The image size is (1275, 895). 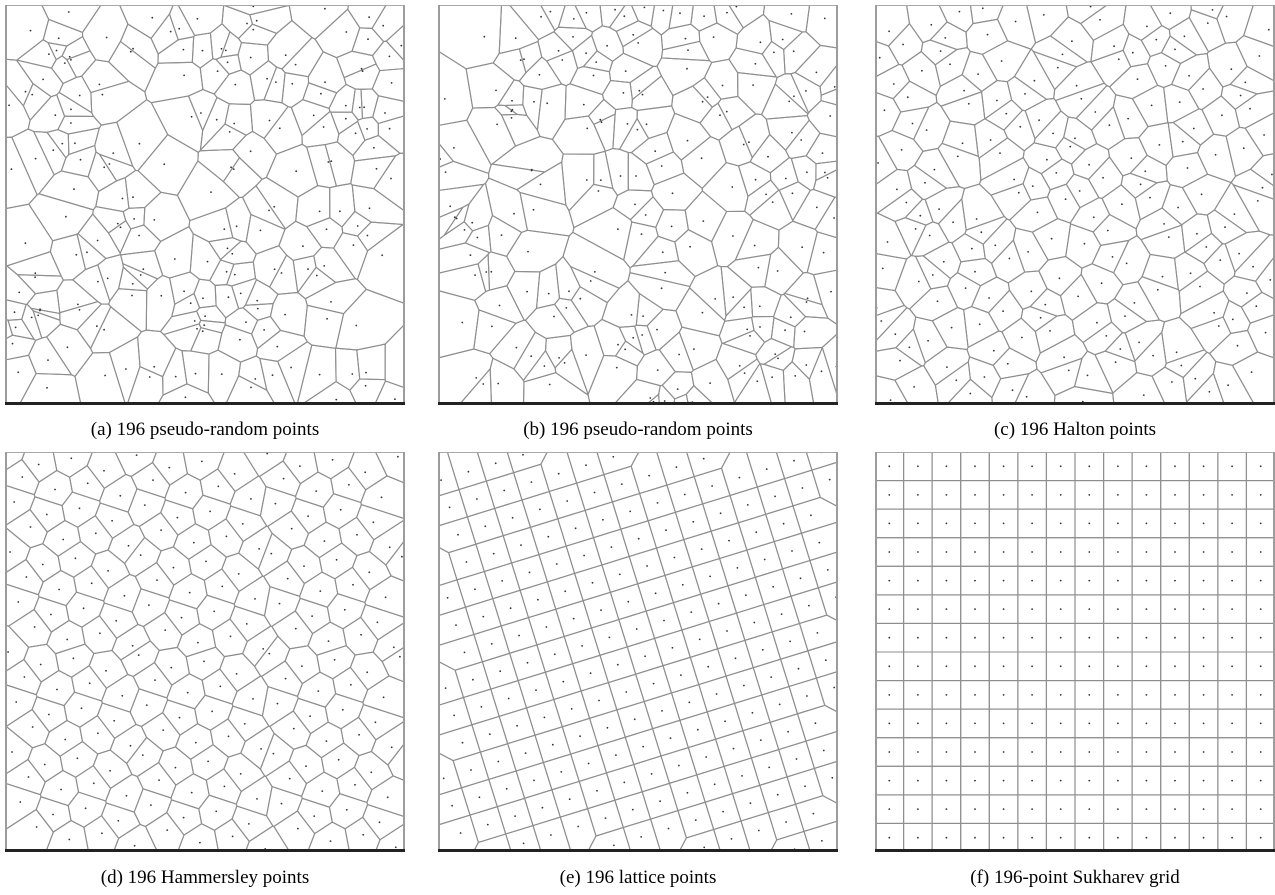 What do you see at coordinates (638, 429) in the screenshot?
I see `caption-b: (b) 196 pseudo-random points` at bounding box center [638, 429].